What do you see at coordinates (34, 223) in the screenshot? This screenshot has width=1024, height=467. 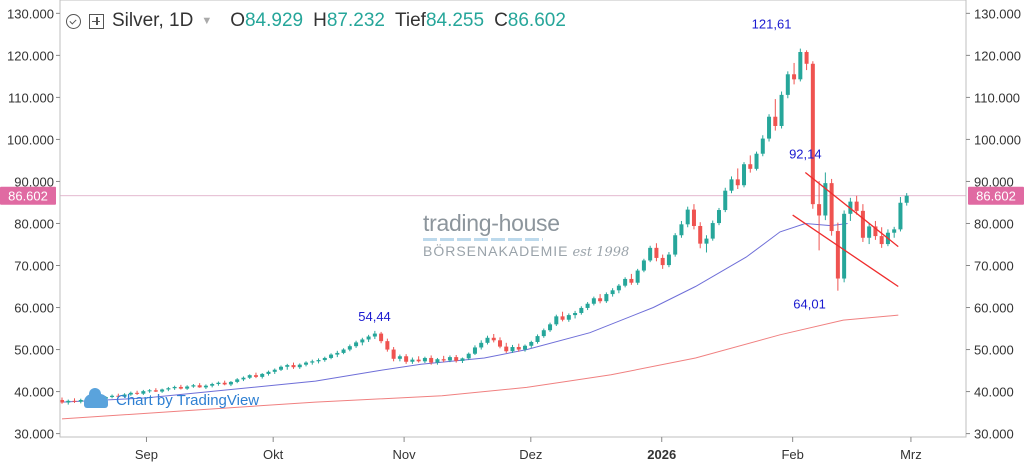 I see `y-tick-label-left: 80.000` at bounding box center [34, 223].